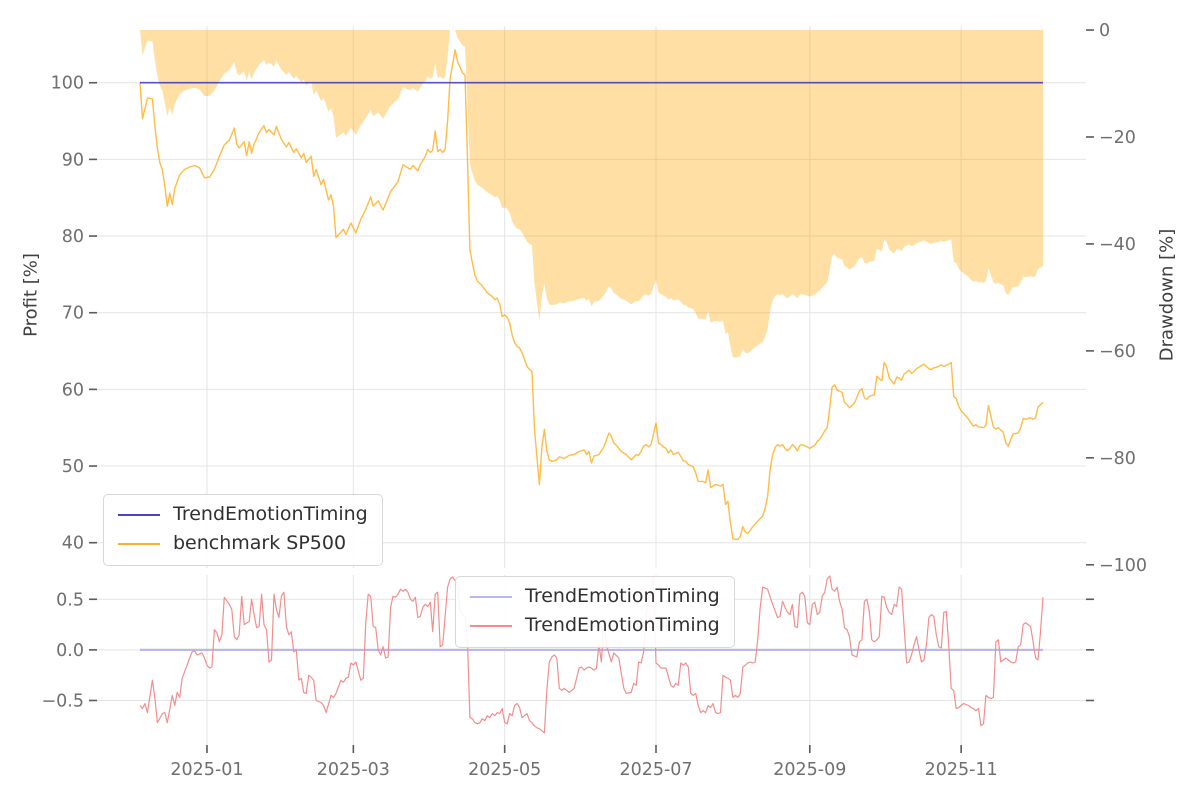 This screenshot has height=800, width=1200. I want to click on x-tick-label: 2025-11, so click(961, 770).